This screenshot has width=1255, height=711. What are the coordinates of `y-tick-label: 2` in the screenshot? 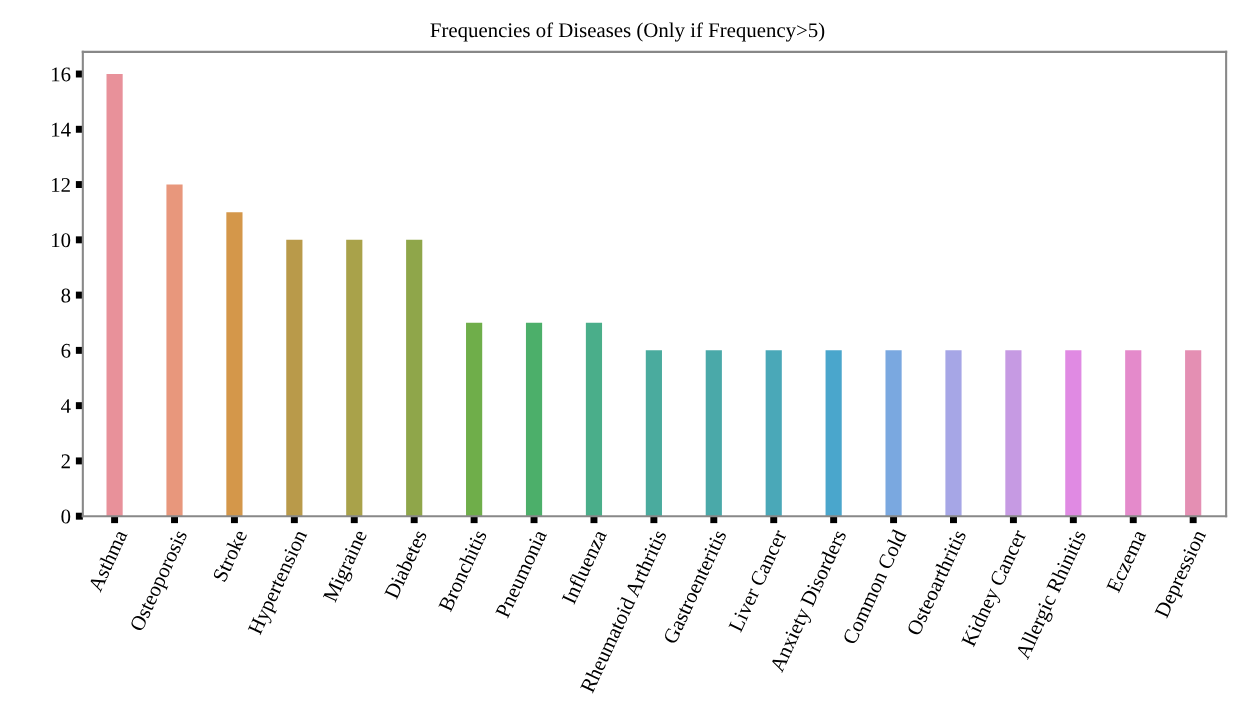 It's located at (65, 461).